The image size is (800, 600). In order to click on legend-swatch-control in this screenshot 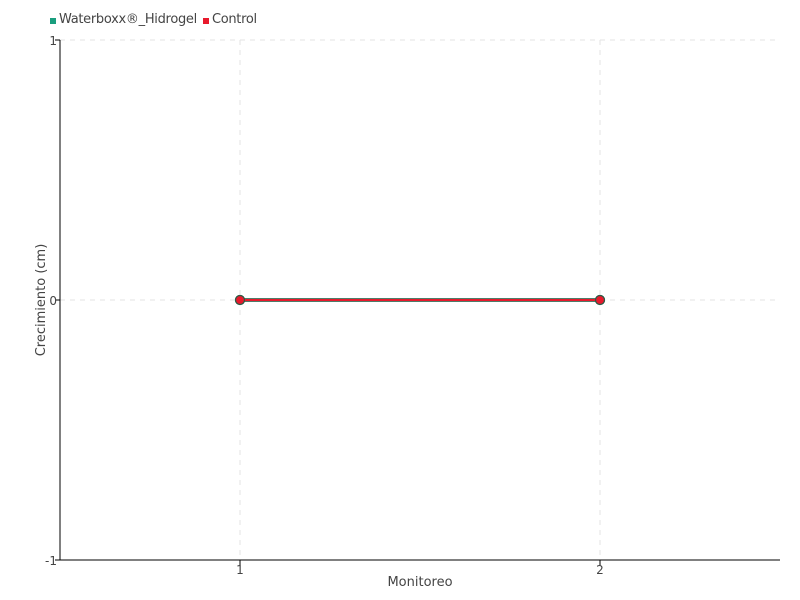, I will do `click(205, 21)`.